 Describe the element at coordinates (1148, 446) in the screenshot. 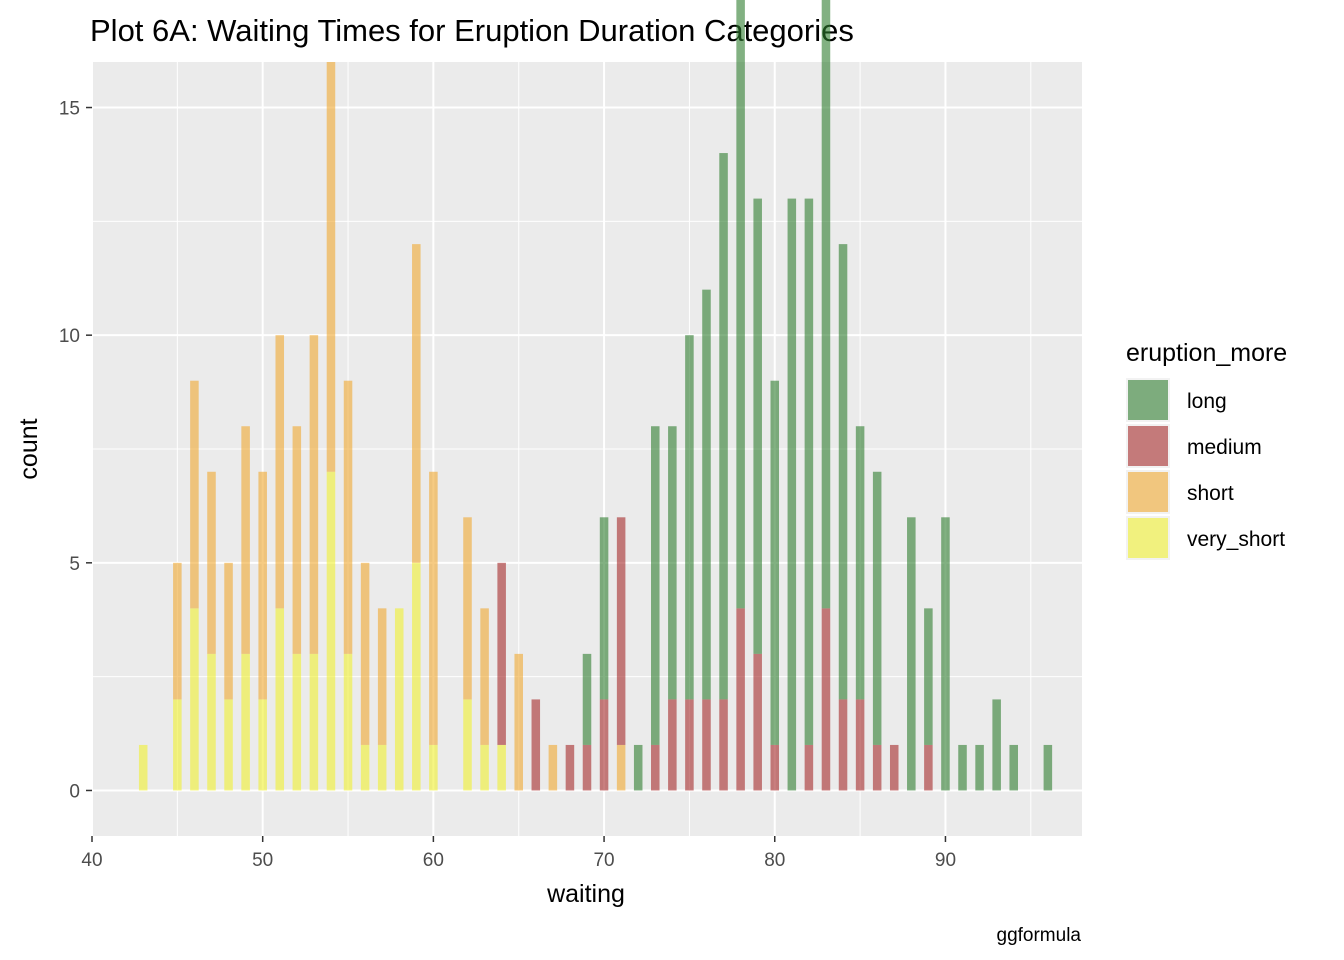

I see `legend-swatch-medium` at that location.